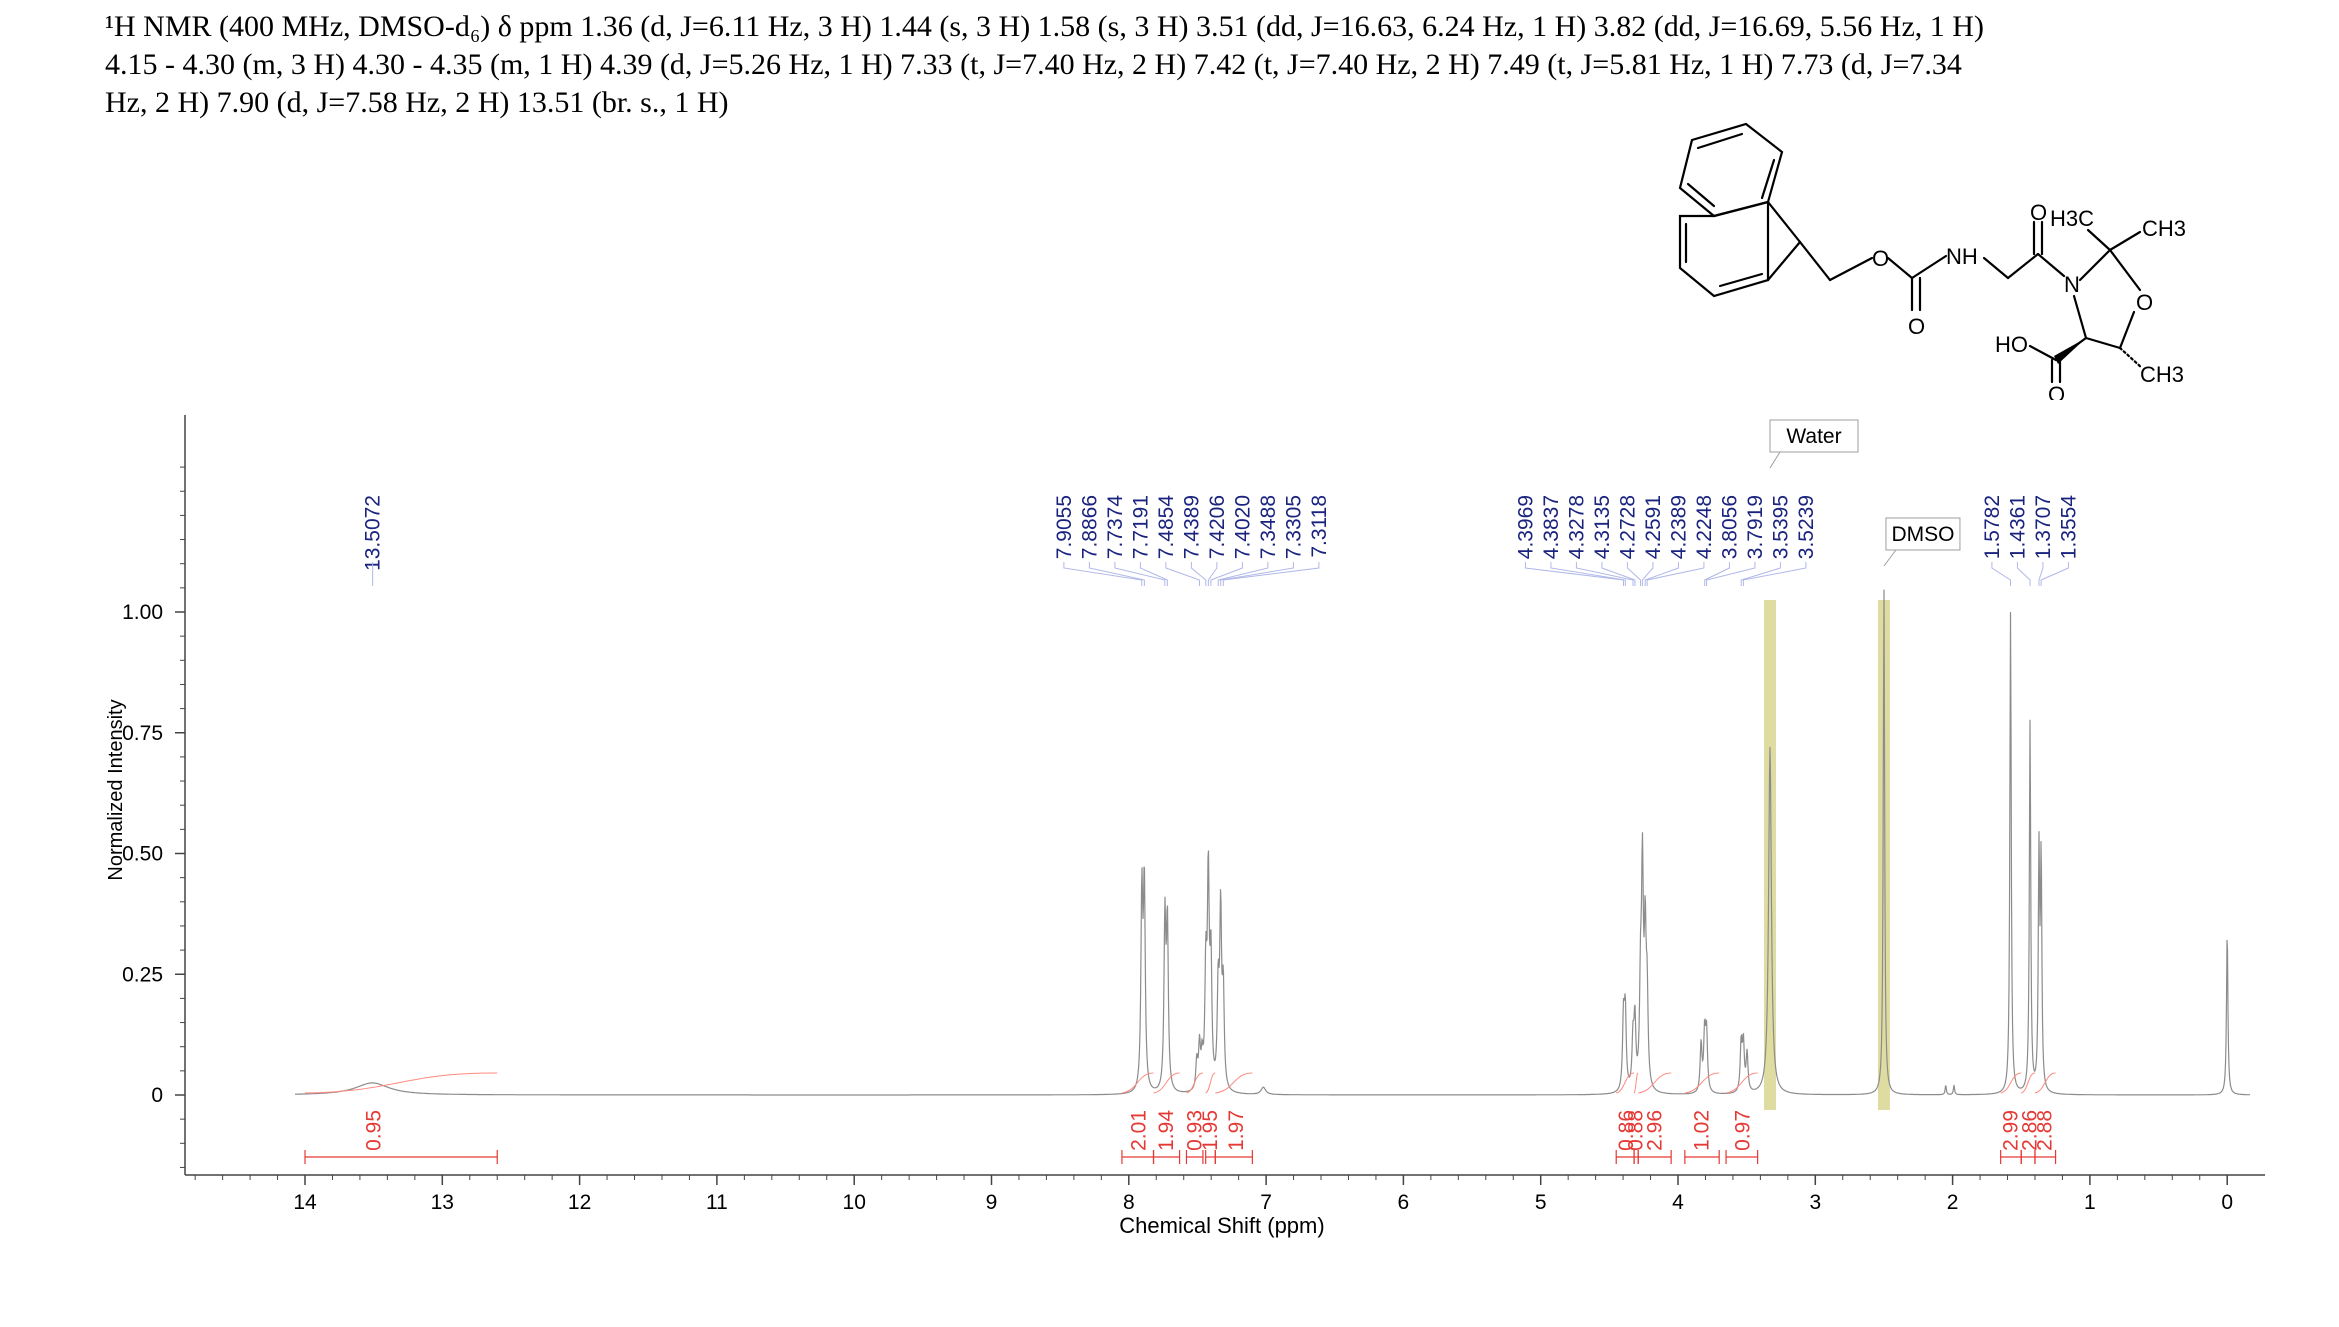 This screenshot has width=2339, height=1327. What do you see at coordinates (854, 1202) in the screenshot?
I see `x-tick-label: 10` at bounding box center [854, 1202].